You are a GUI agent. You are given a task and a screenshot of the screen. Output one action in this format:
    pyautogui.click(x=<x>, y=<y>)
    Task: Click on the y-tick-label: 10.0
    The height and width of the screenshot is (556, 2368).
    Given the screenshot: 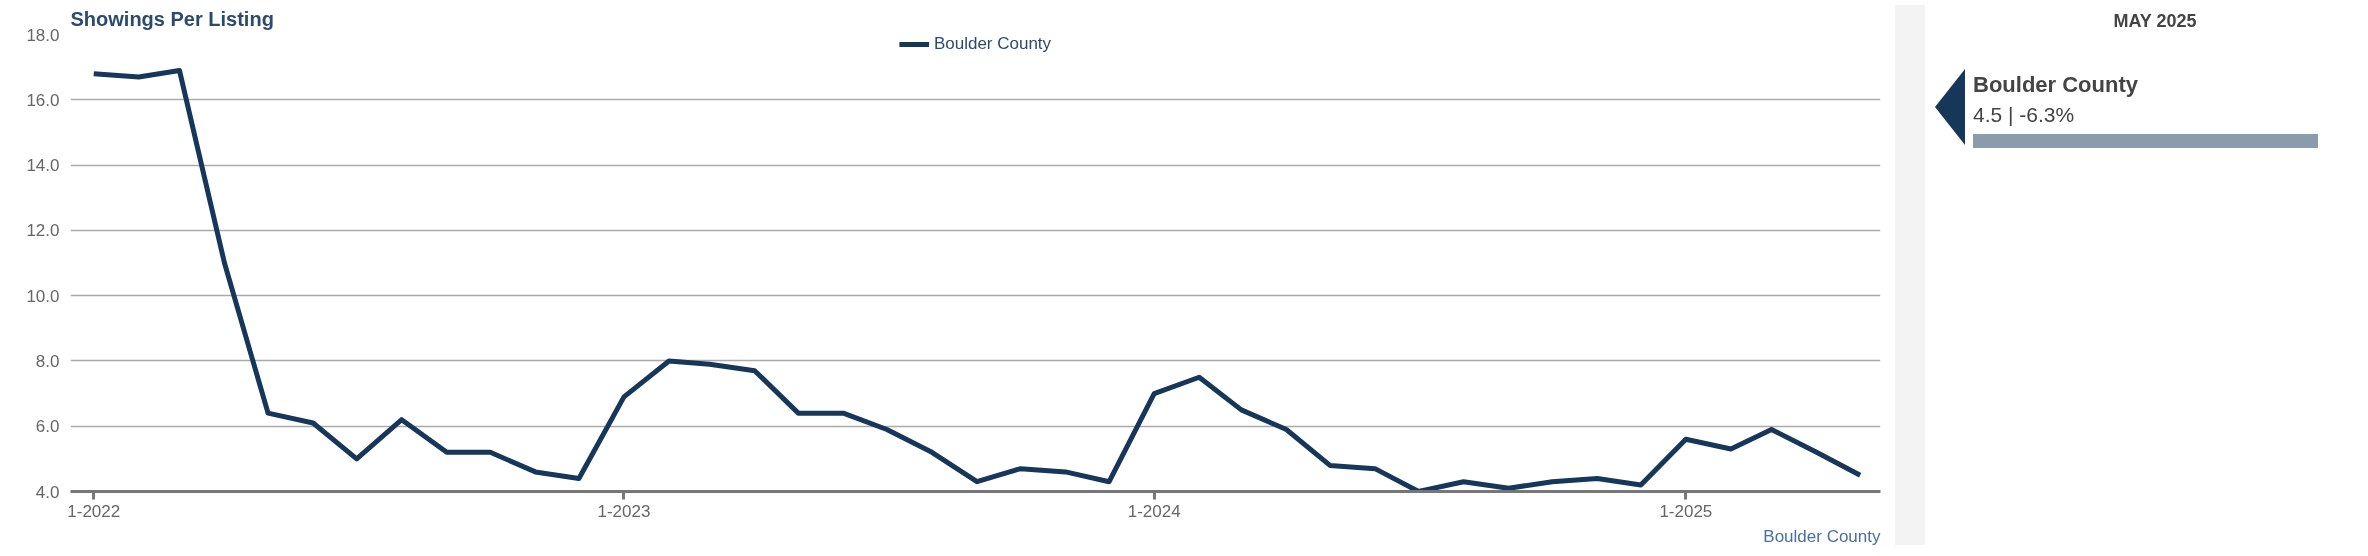 What is the action you would take?
    pyautogui.click(x=43, y=296)
    